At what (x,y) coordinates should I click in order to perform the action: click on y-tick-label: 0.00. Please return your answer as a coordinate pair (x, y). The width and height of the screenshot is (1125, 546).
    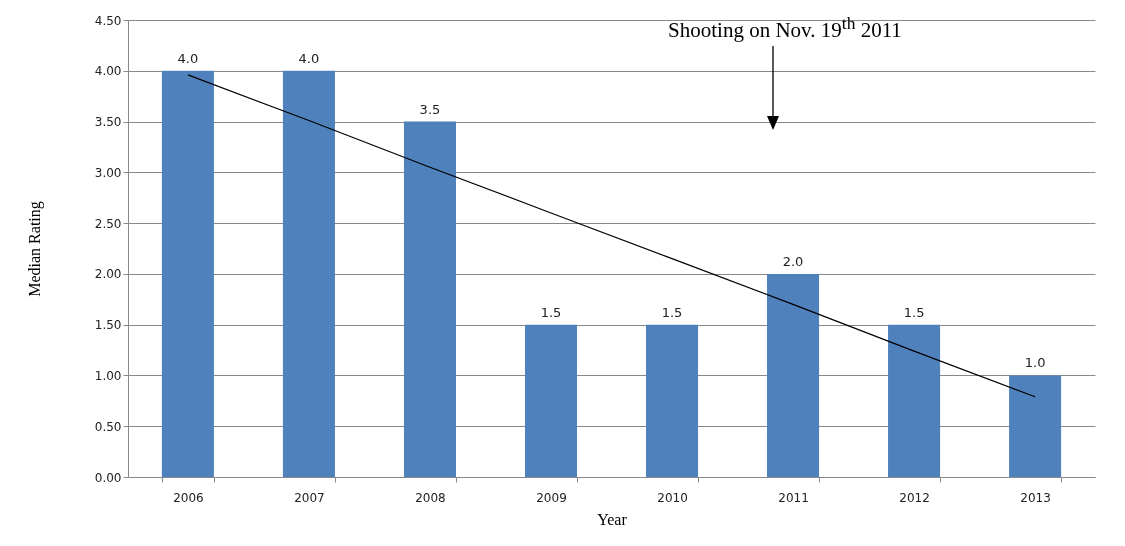
    Looking at the image, I should click on (108, 477).